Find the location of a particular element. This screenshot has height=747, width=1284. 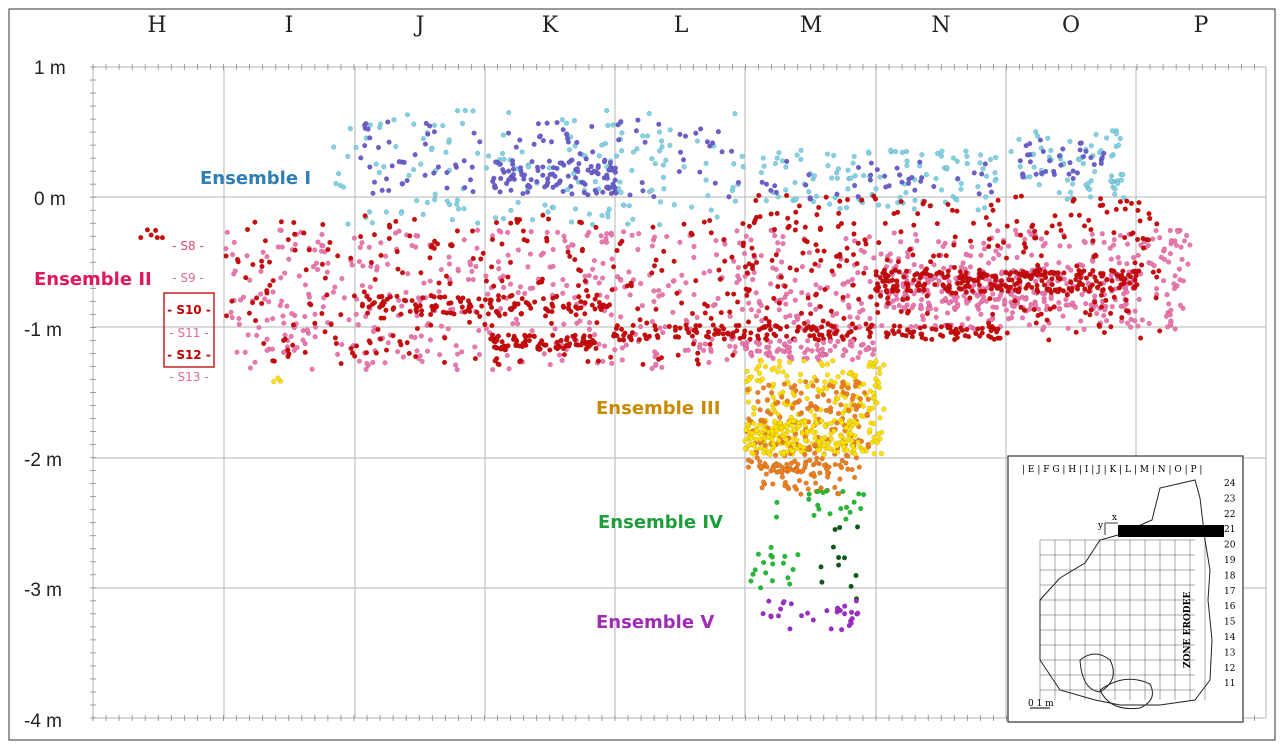

inset-axis-y-label: y is located at coordinates (1100, 526).